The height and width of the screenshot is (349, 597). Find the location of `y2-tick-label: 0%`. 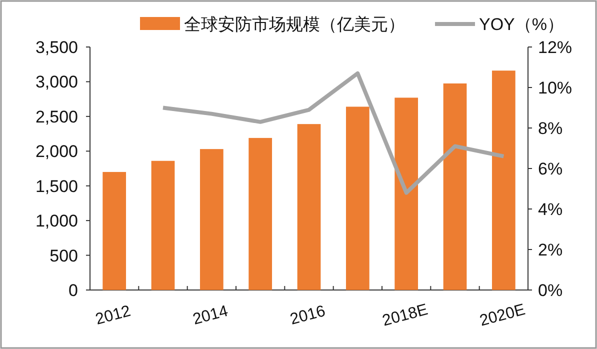

y2-tick-label: 0% is located at coordinates (550, 290).